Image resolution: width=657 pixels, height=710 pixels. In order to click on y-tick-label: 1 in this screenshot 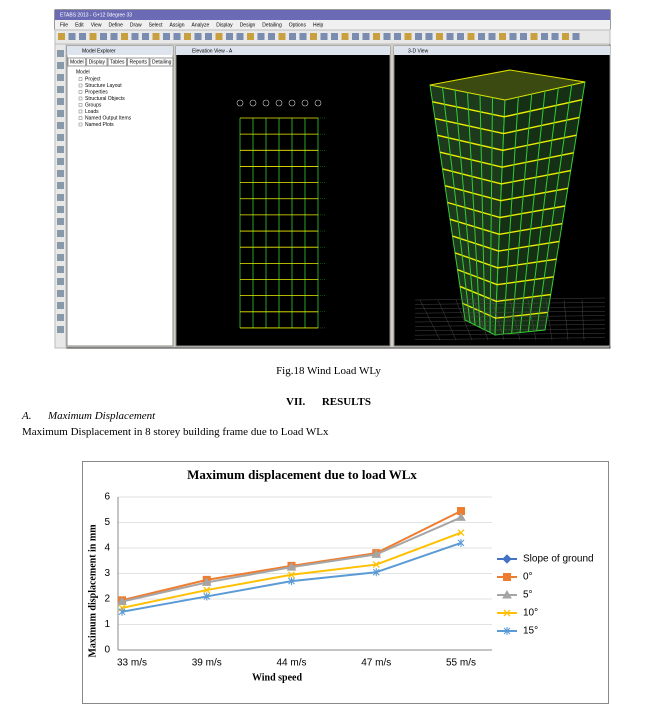, I will do `click(107, 624)`.